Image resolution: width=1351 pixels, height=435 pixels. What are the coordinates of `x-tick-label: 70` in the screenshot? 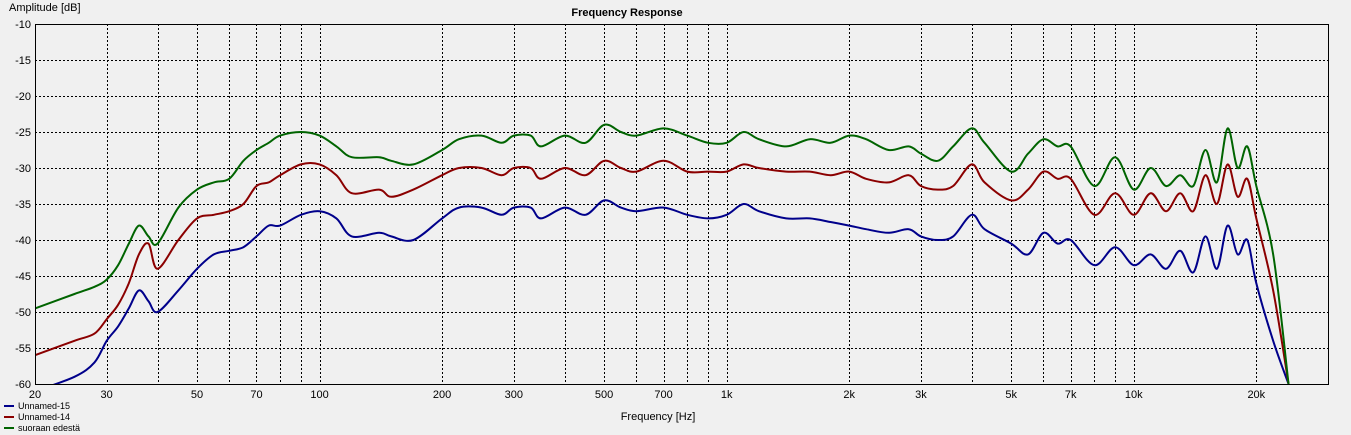 It's located at (256, 395).